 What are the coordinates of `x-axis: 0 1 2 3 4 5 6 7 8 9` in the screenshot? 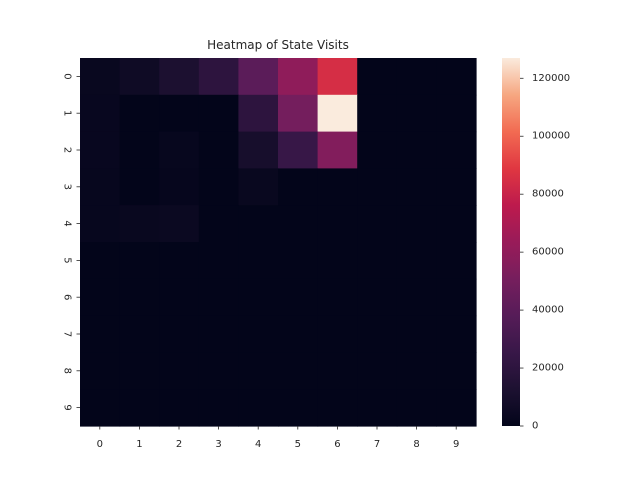 It's located at (278, 438).